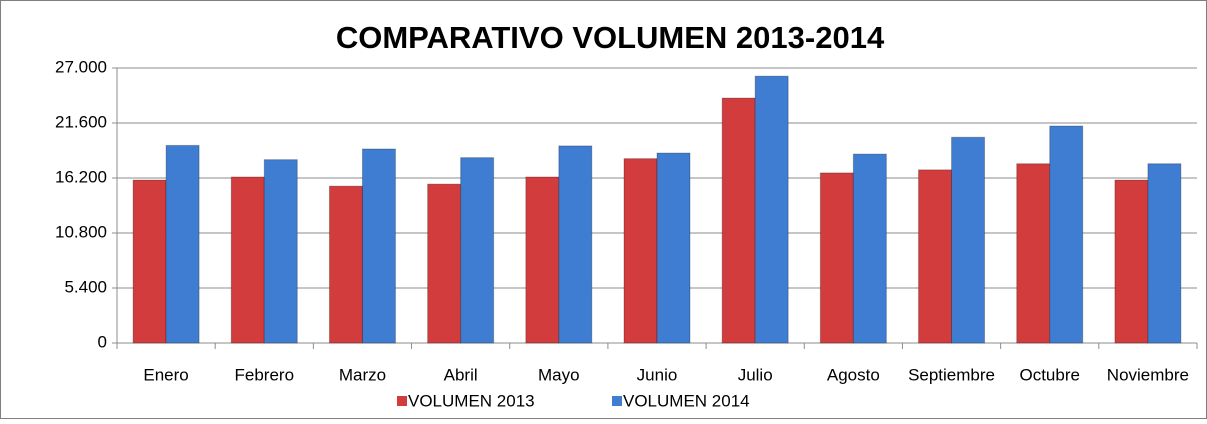 The height and width of the screenshot is (424, 1207). I want to click on x-tick-label: Febrero, so click(265, 374).